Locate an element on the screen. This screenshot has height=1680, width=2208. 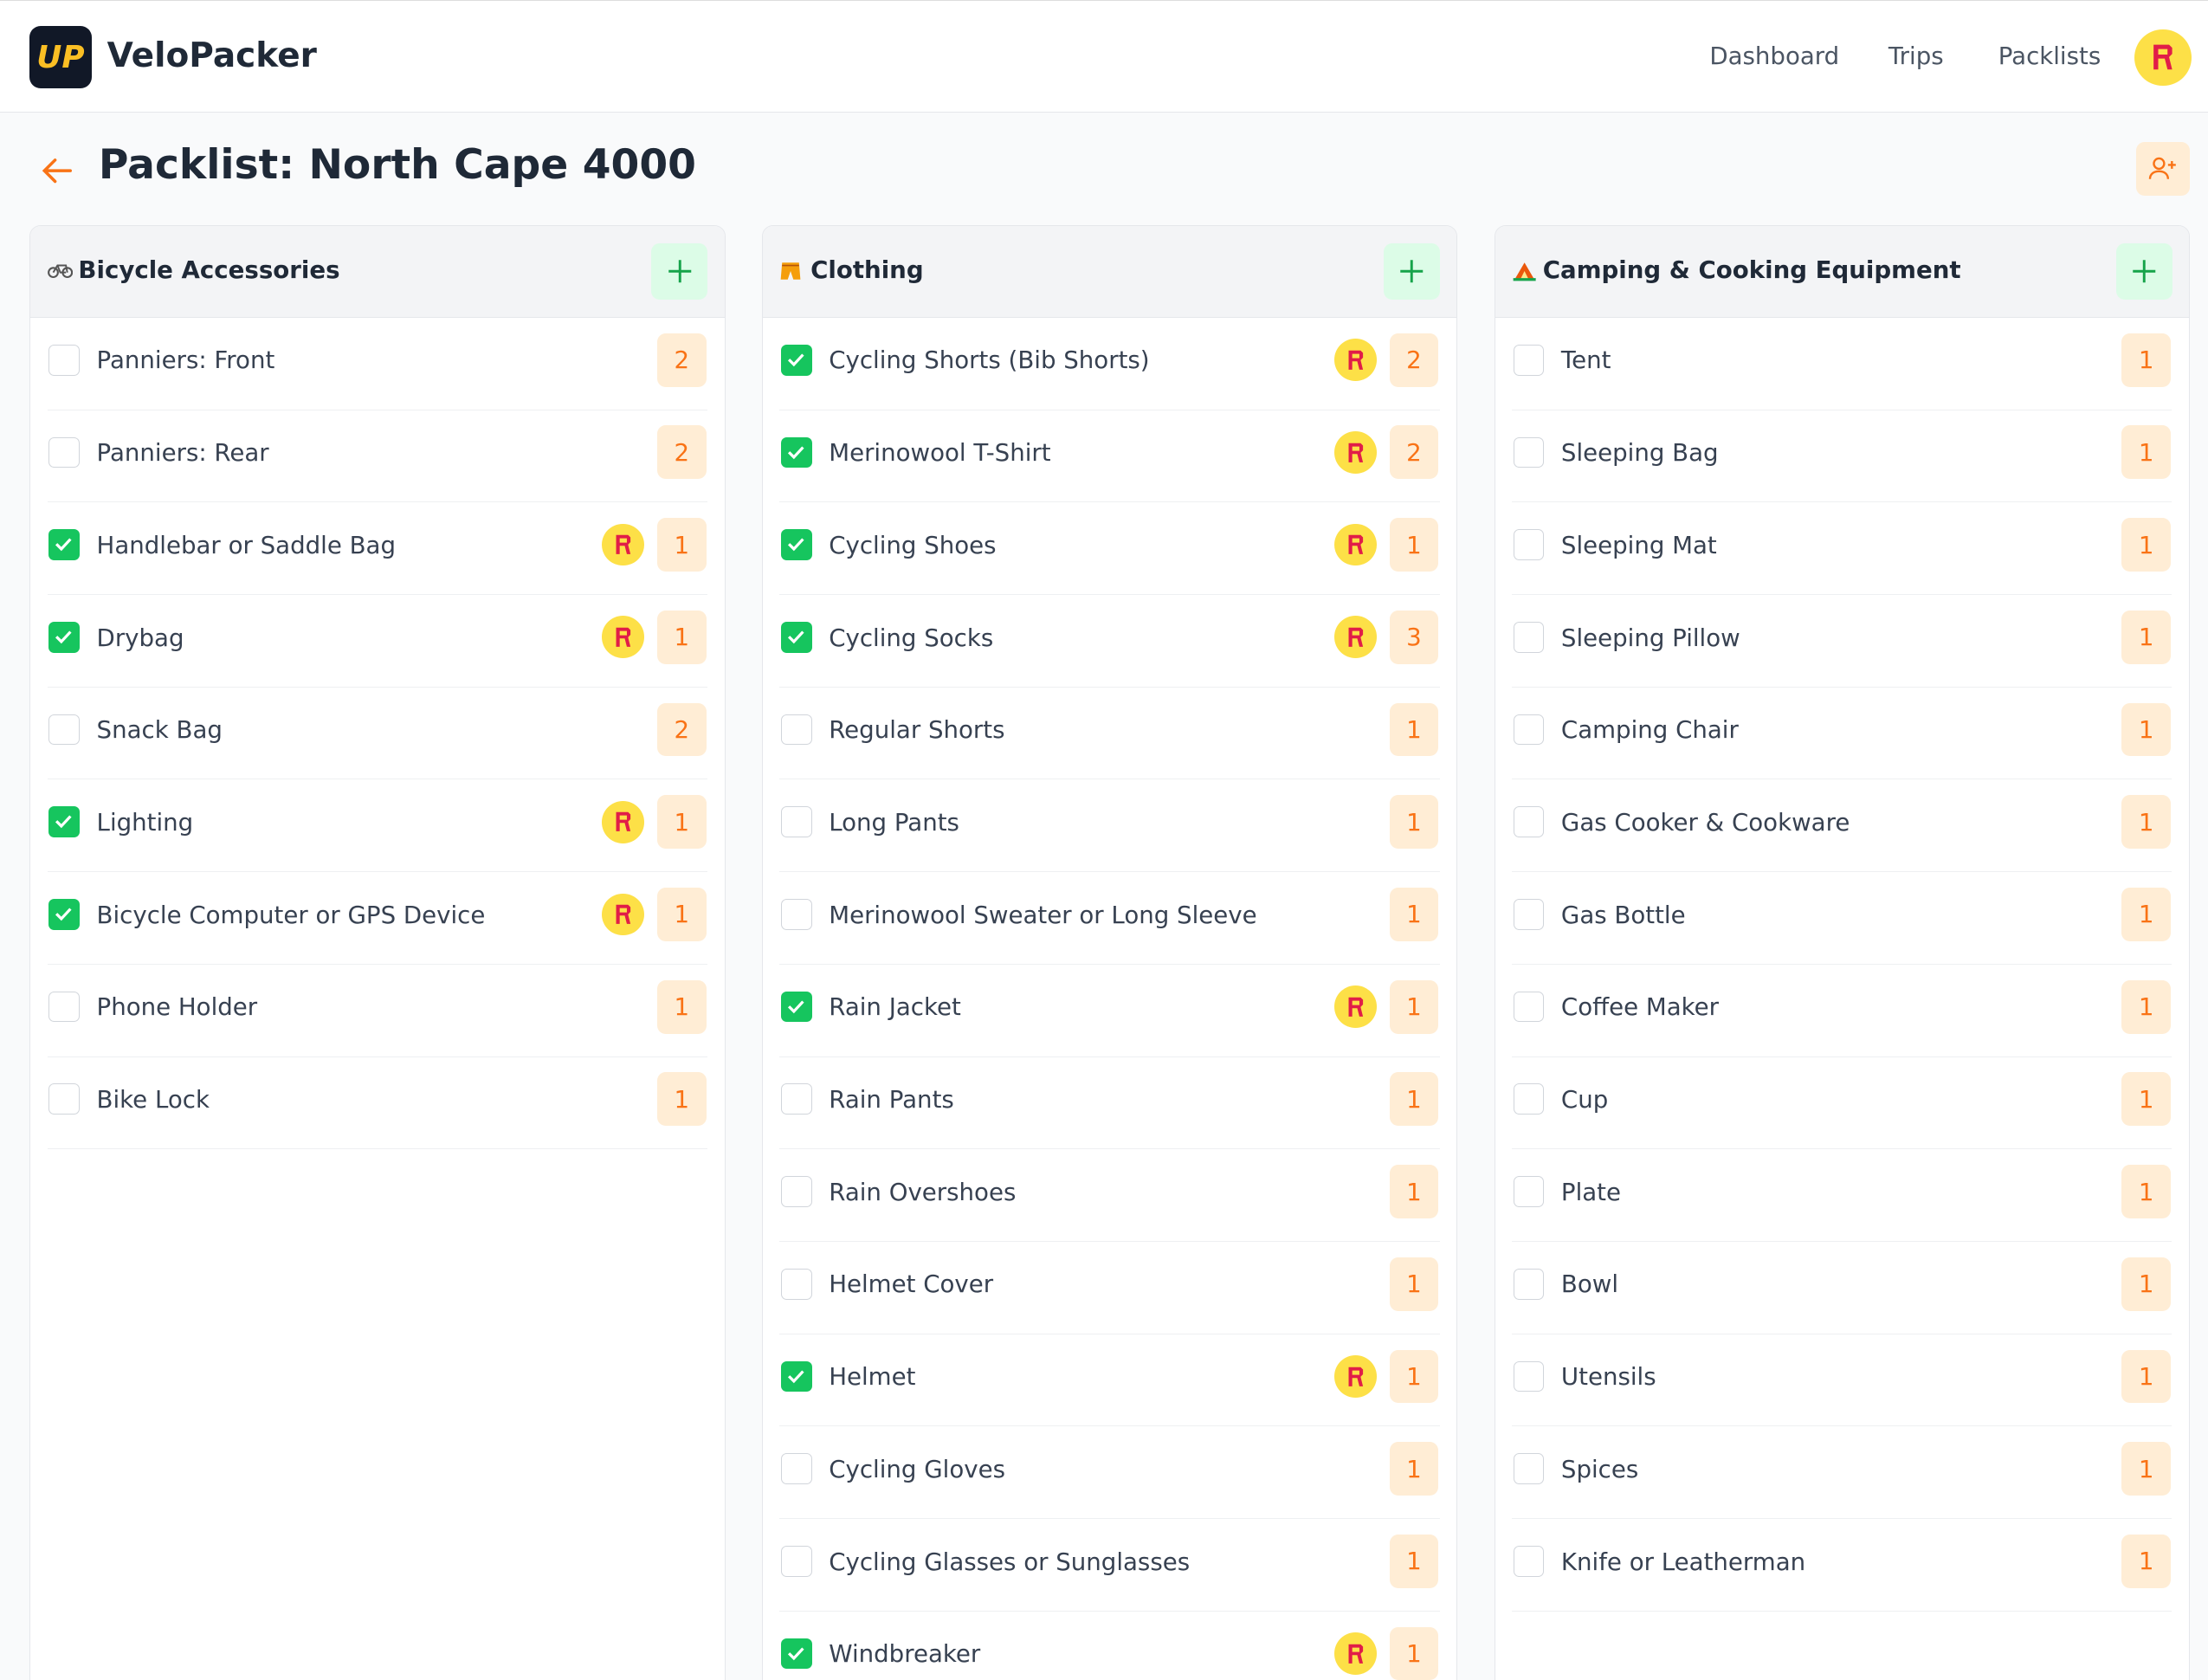
packlist-item: Bowl 1 is located at coordinates (1842, 1288).